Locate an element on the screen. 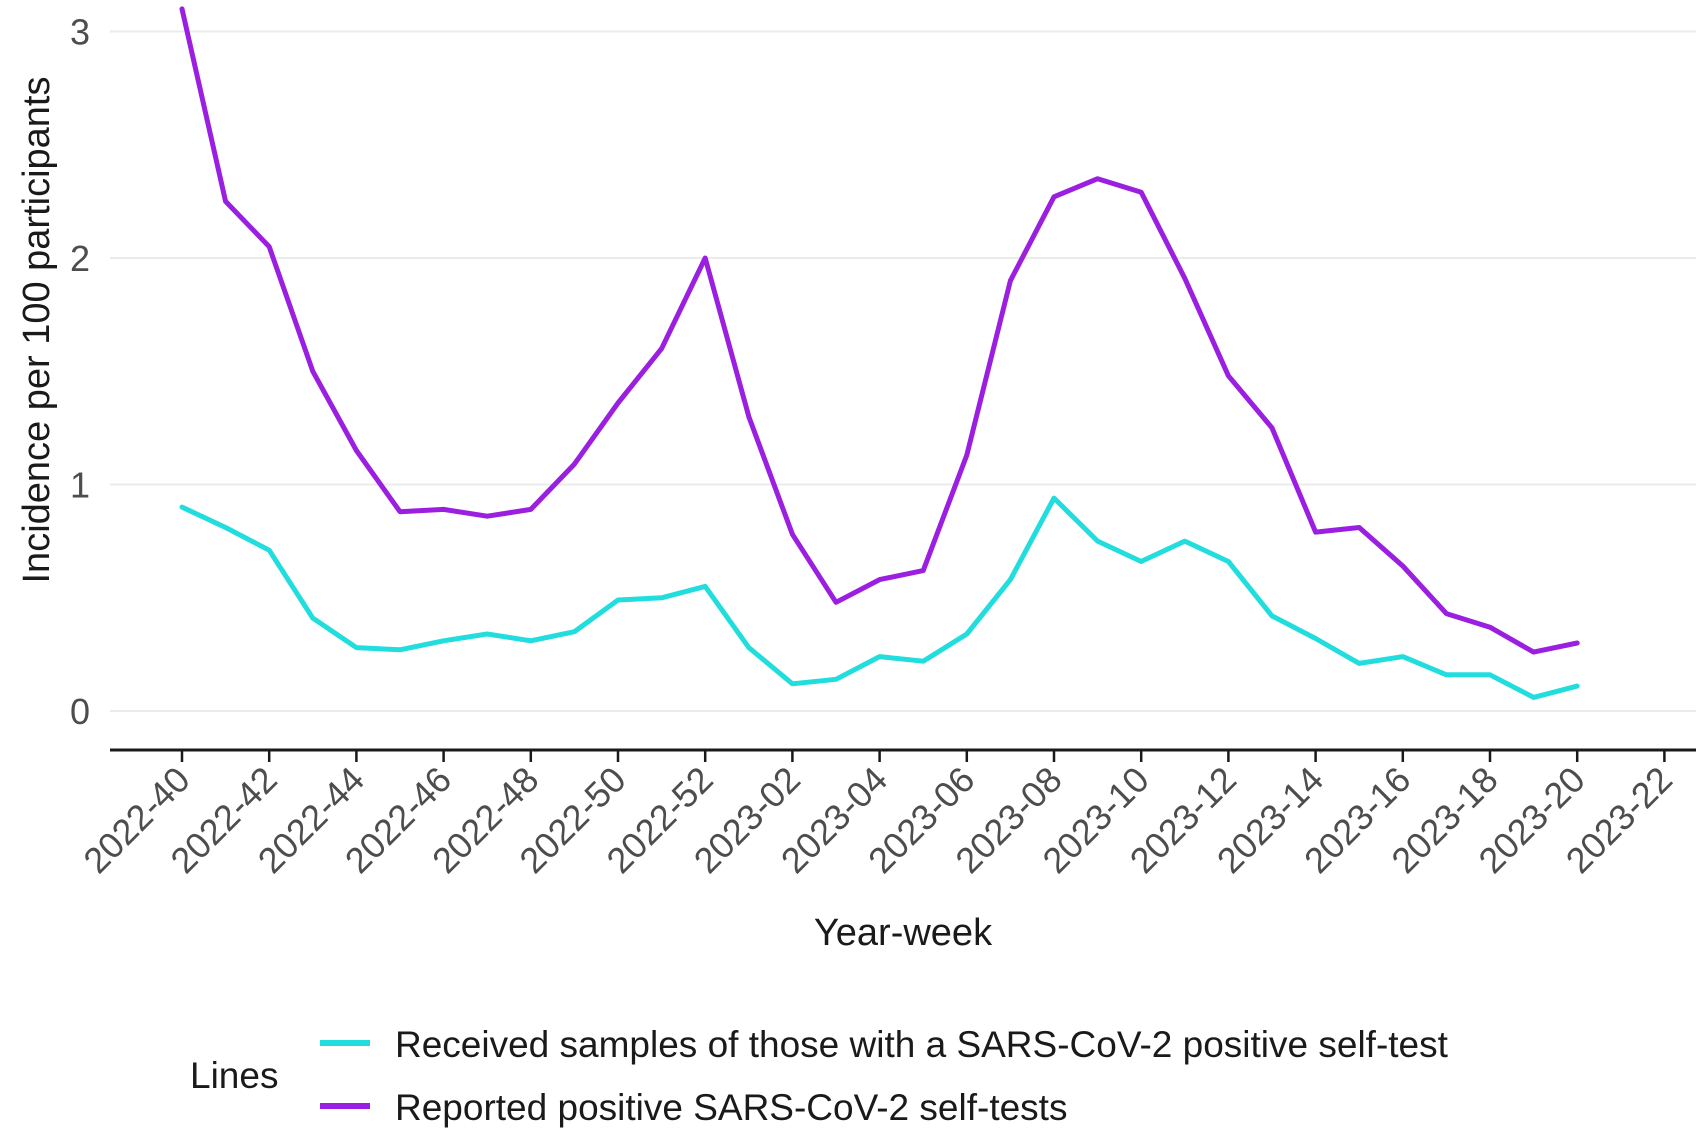 The width and height of the screenshot is (1706, 1131). y-axis-title: Incidence per 100 participants is located at coordinates (37, 330).